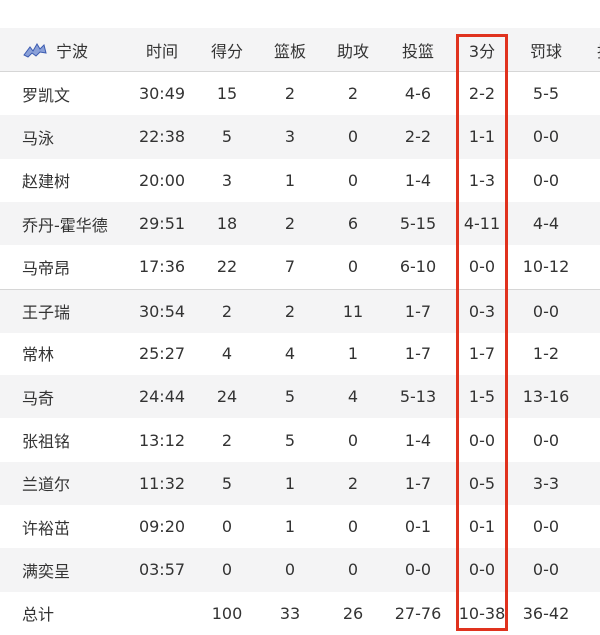 The height and width of the screenshot is (635, 600). I want to click on table-row: 张祖铭 13:12 2 5 0 1-4 0-0 0-0, so click(300, 439).